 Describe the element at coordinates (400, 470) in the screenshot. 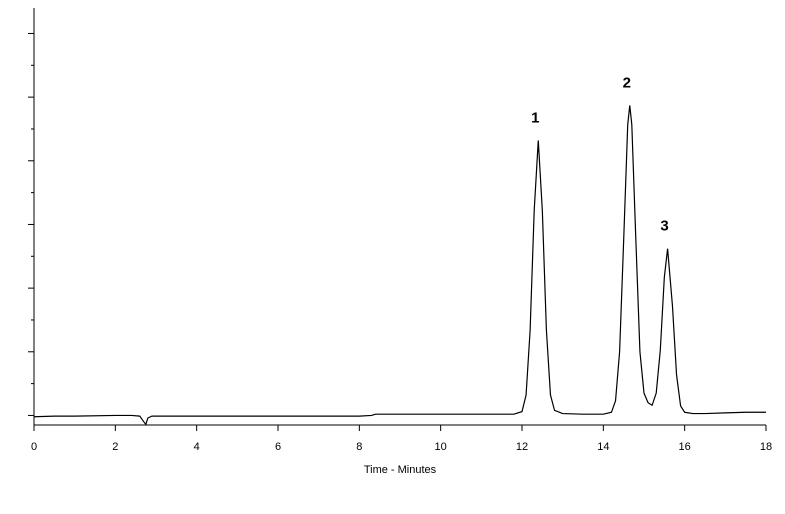

I see `x-axis-title: Time - Minutes` at that location.